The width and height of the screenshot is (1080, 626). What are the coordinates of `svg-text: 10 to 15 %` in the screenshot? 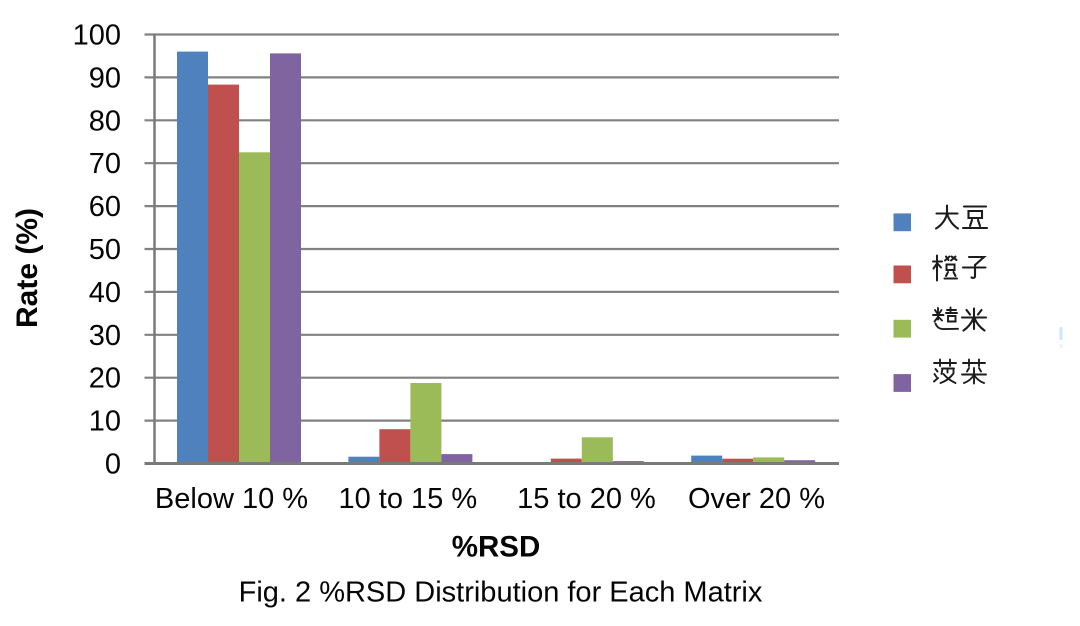 It's located at (407, 499).